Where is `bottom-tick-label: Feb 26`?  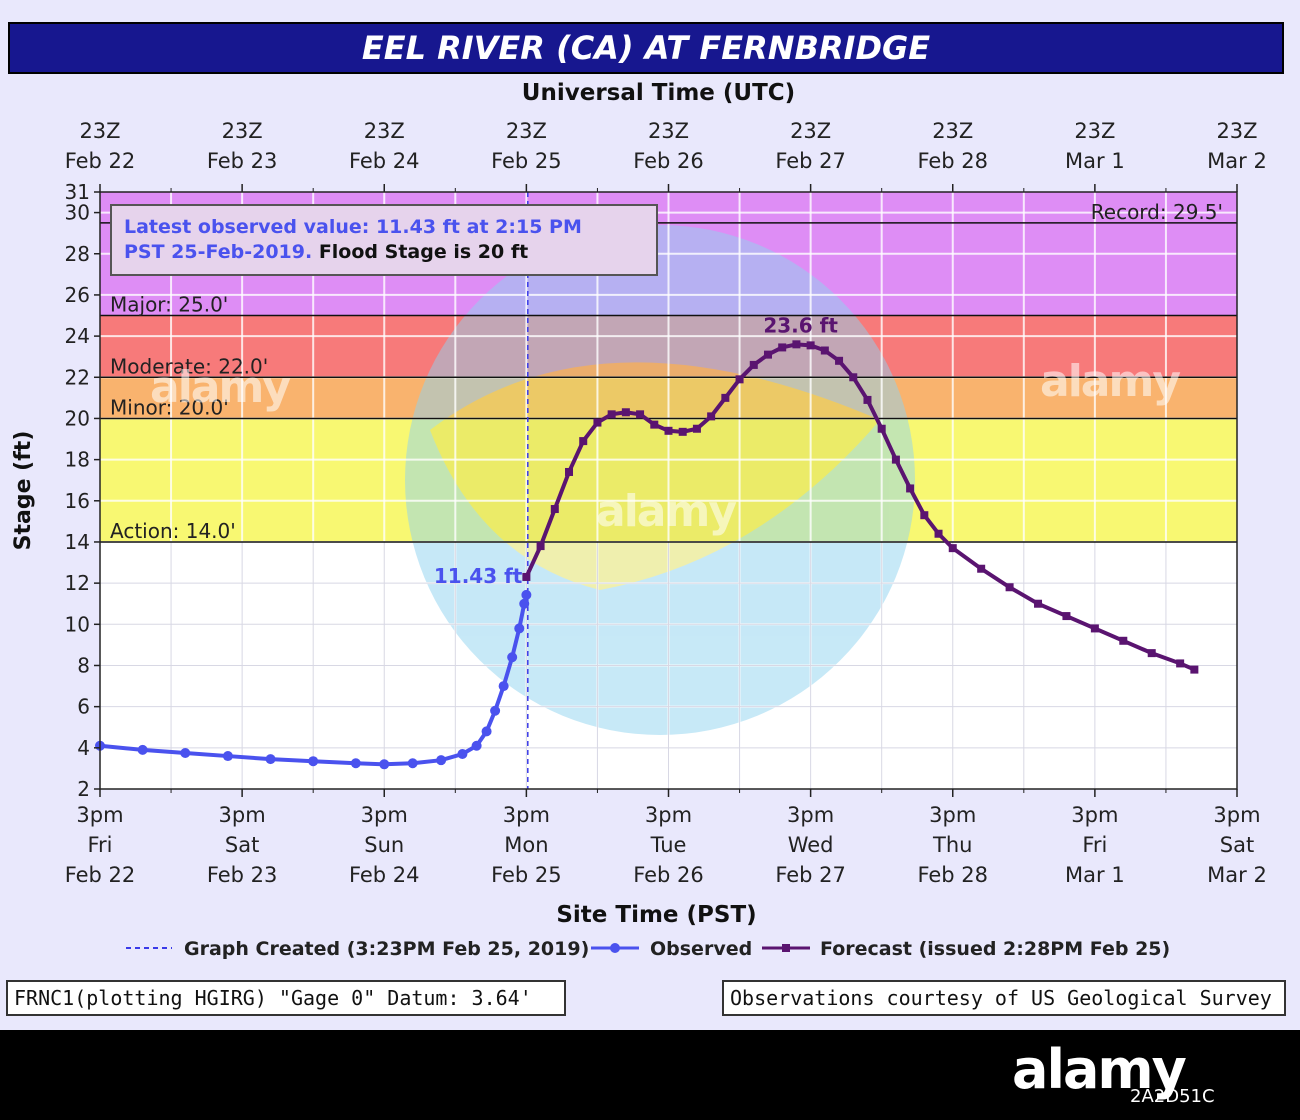
bottom-tick-label: Feb 26 is located at coordinates (668, 875).